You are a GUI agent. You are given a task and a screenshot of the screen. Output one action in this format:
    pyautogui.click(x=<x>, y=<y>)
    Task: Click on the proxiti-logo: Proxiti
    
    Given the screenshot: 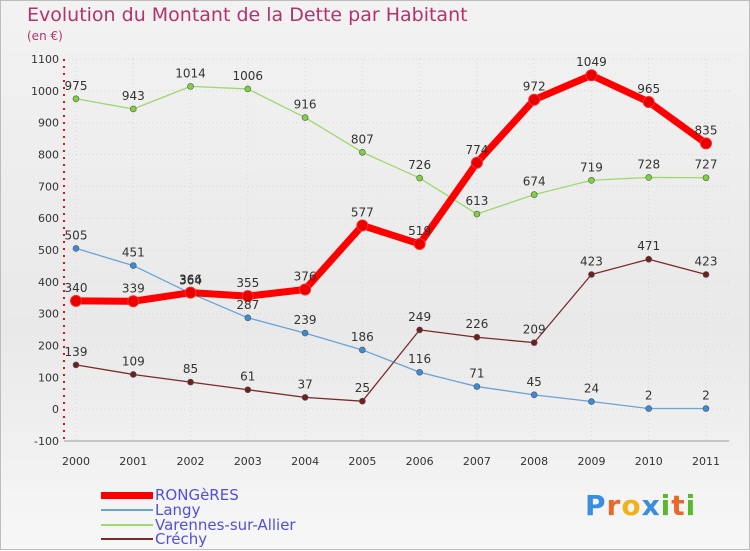 What is the action you would take?
    pyautogui.click(x=640, y=505)
    